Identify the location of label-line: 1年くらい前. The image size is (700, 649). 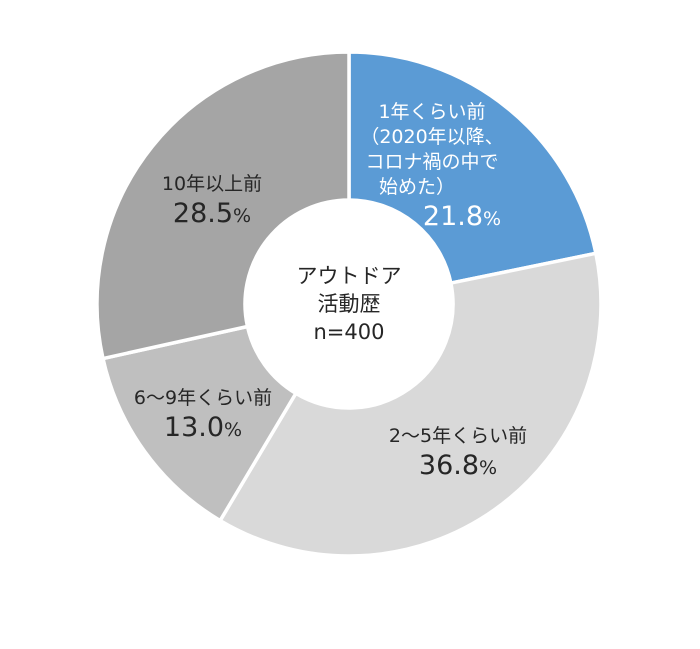
(432, 112).